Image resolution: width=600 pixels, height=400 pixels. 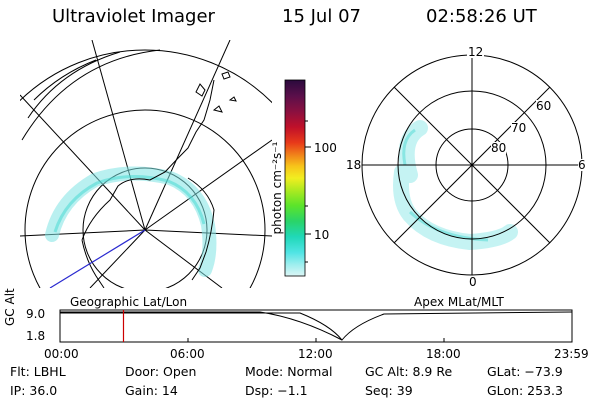 I want to click on coastline-islands, so click(x=216, y=92).